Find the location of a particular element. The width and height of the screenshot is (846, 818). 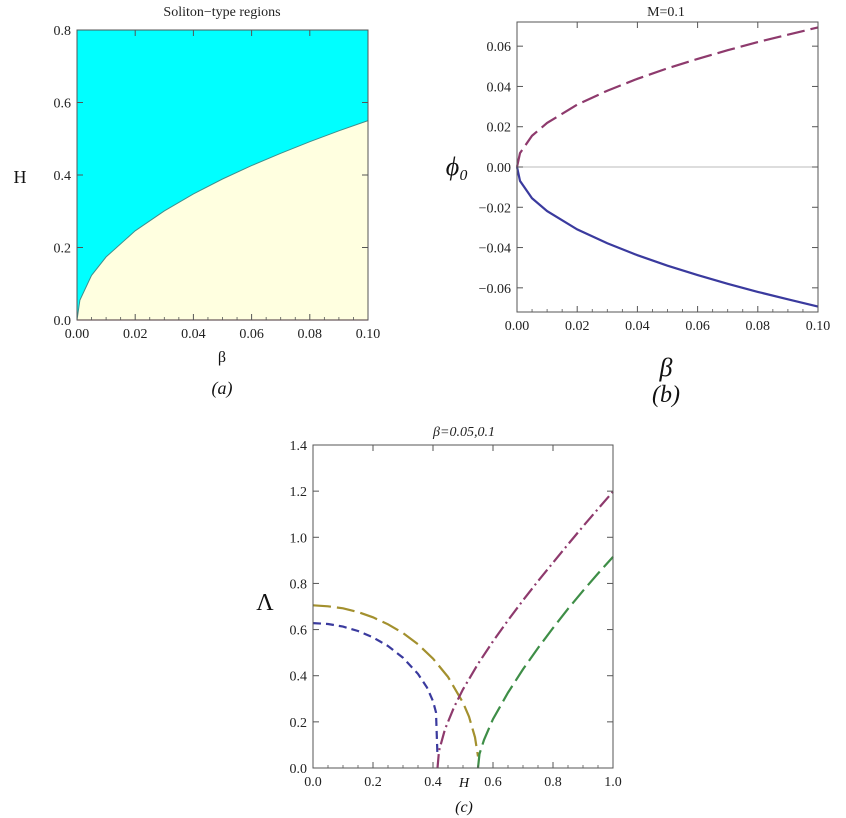

panel-b-ytick-label: 0.00 is located at coordinates (499, 168).